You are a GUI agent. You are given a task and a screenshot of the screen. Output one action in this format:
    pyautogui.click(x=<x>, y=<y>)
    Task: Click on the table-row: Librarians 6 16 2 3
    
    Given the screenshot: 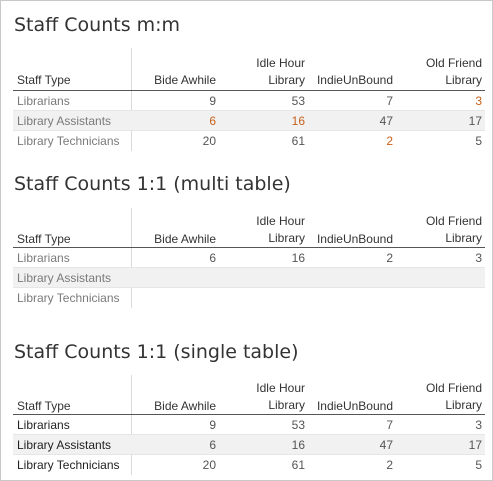 What is the action you would take?
    pyautogui.click(x=249, y=258)
    